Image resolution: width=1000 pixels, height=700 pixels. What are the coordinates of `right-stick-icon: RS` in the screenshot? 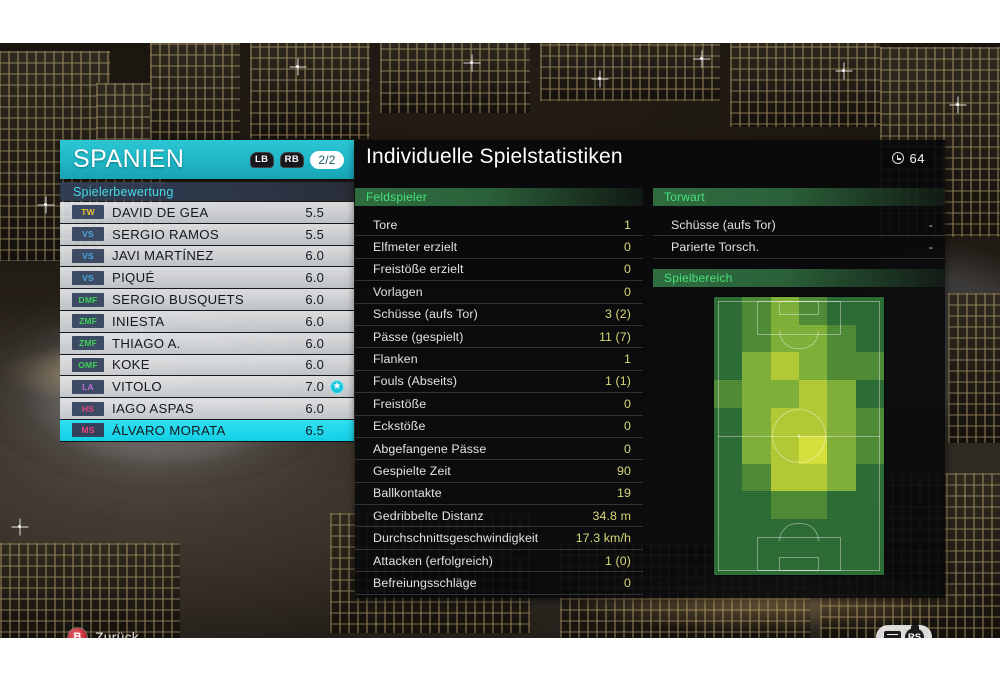 It's located at (914, 632).